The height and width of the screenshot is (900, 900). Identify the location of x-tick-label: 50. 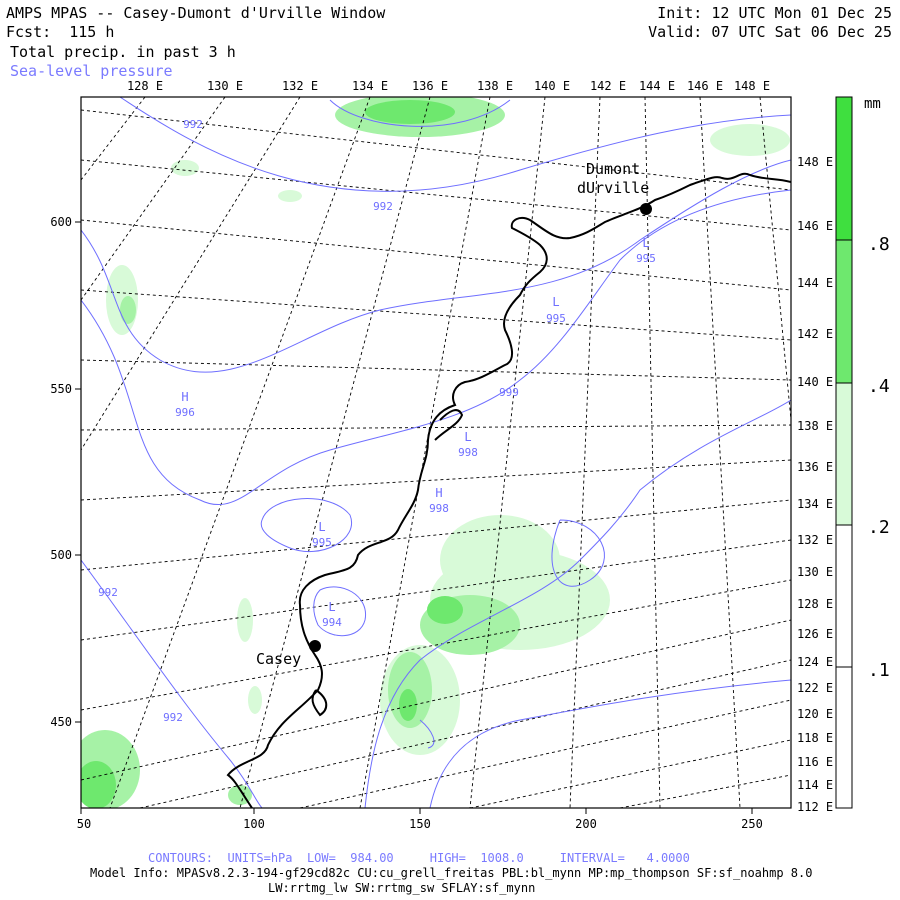
(84, 824).